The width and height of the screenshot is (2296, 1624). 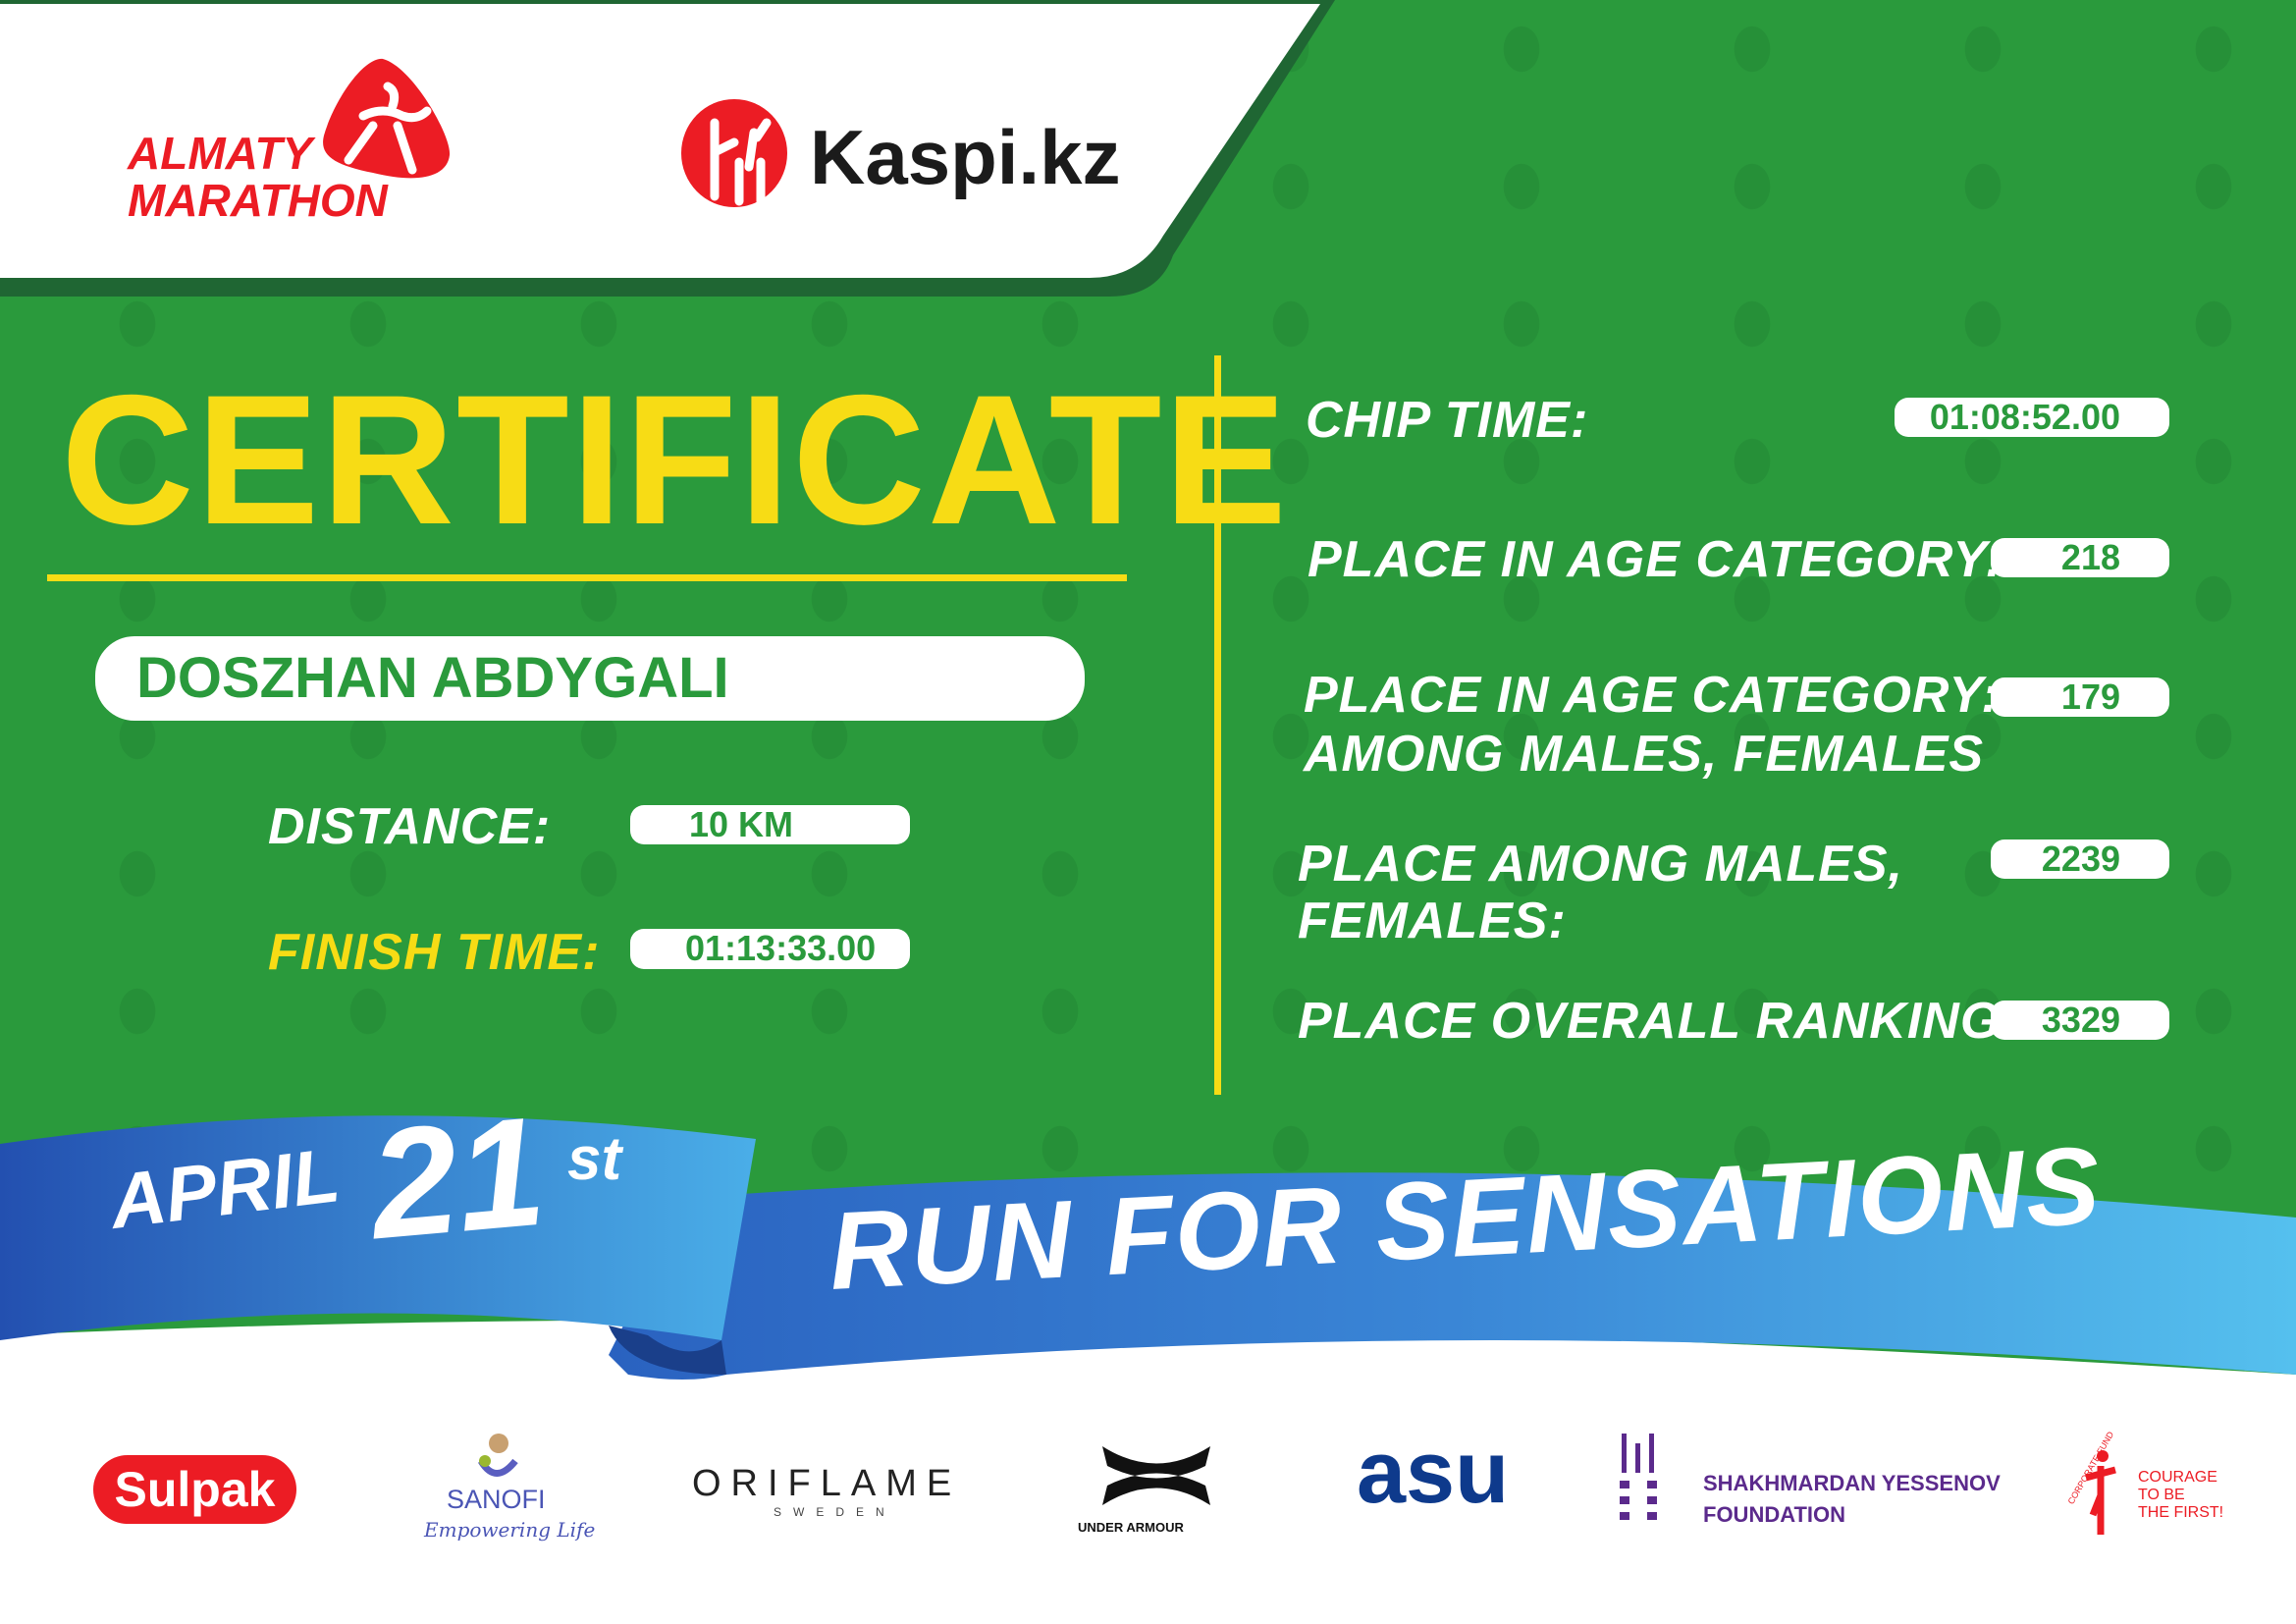 I want to click on gender-label-line2: FEMALES:, so click(x=1432, y=921).